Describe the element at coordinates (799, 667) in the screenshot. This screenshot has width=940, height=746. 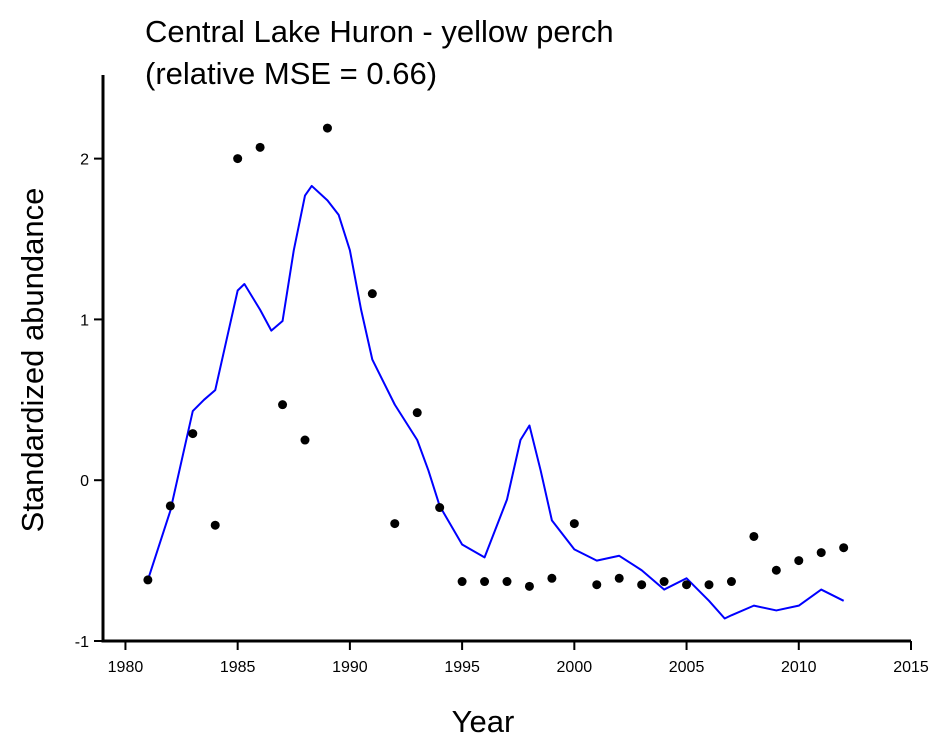
I see `x-tick-label: 2010` at that location.